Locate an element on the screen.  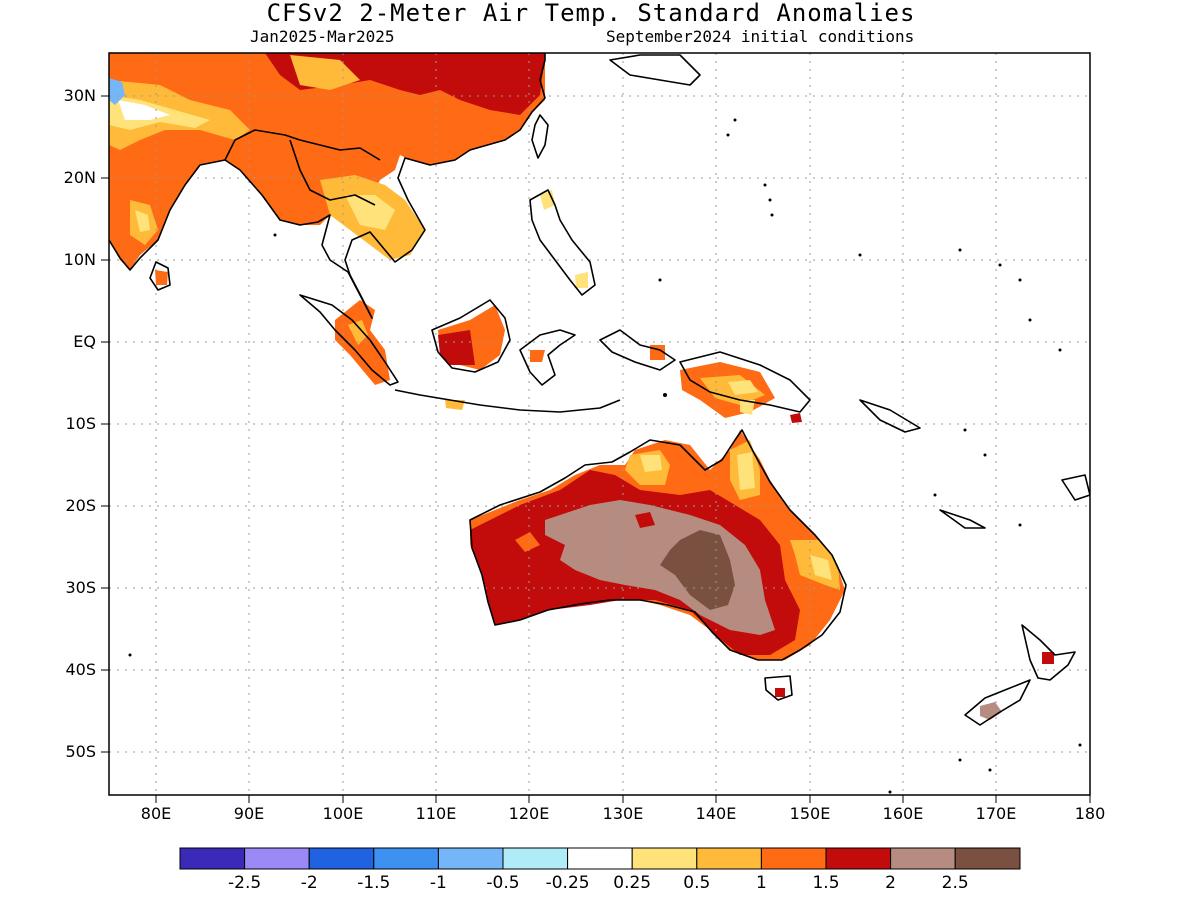
lat-label-eq: EQ is located at coordinates (84, 341).